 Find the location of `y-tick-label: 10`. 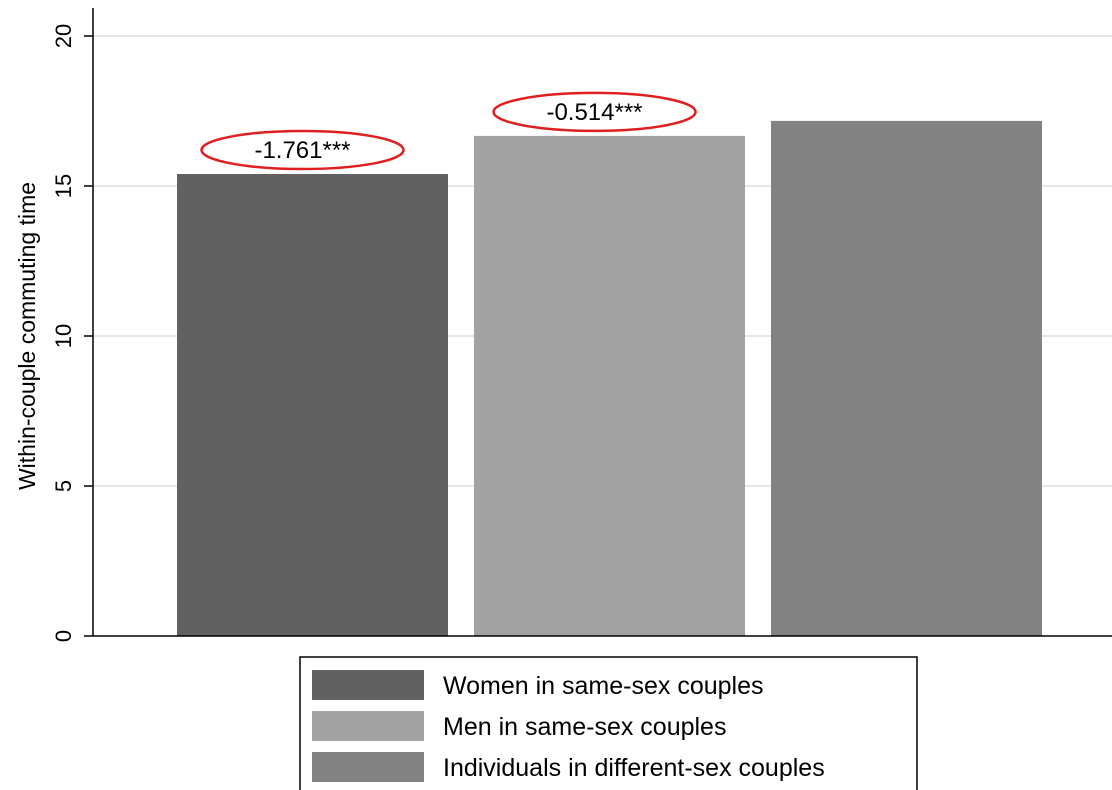

y-tick-label: 10 is located at coordinates (63, 336).